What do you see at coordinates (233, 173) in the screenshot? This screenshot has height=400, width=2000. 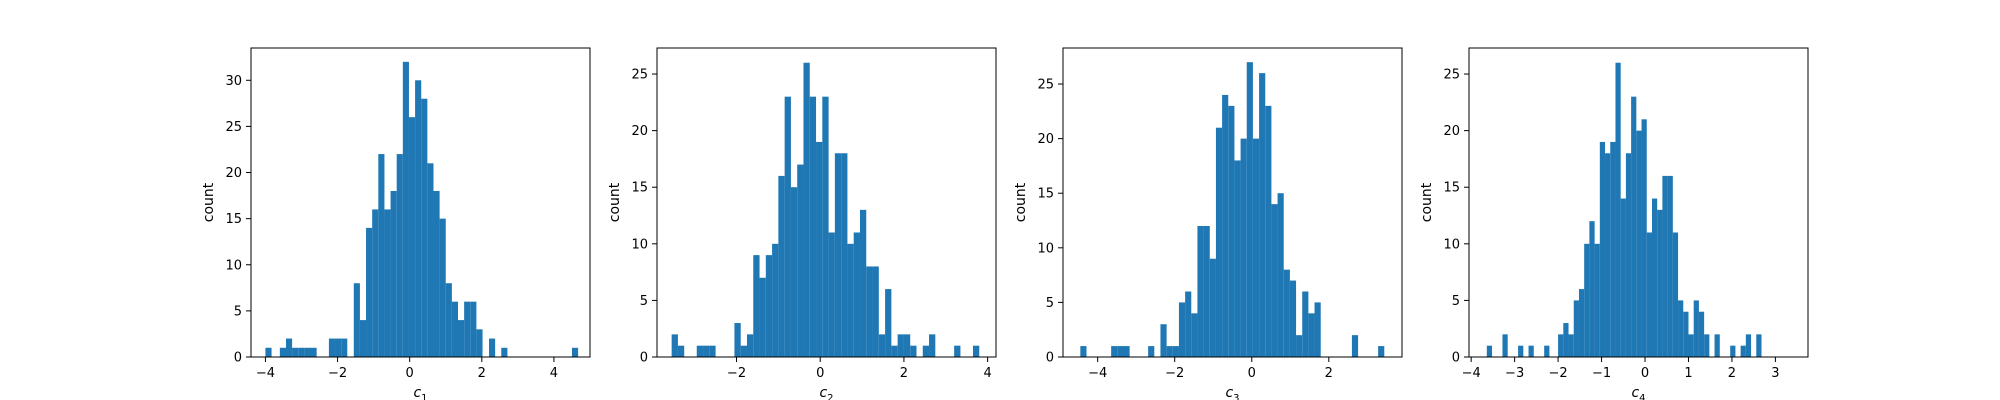 I see `y-tick-label: 20` at bounding box center [233, 173].